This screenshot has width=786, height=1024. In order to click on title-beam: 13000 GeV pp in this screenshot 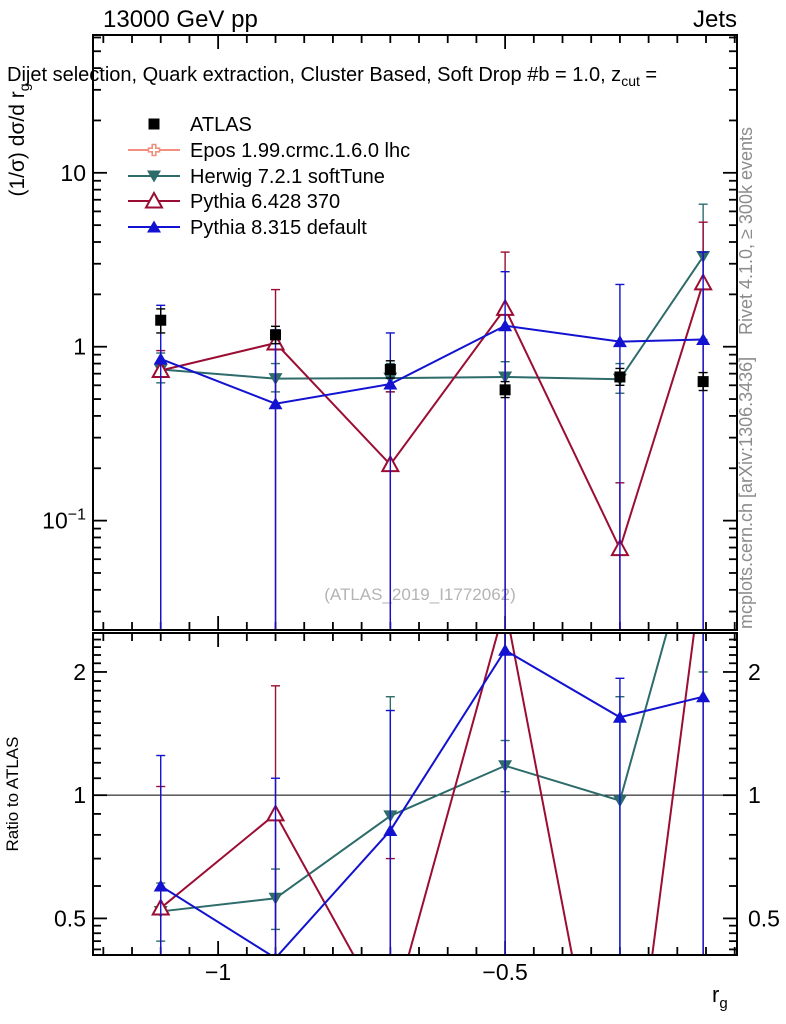, I will do `click(180, 19)`.